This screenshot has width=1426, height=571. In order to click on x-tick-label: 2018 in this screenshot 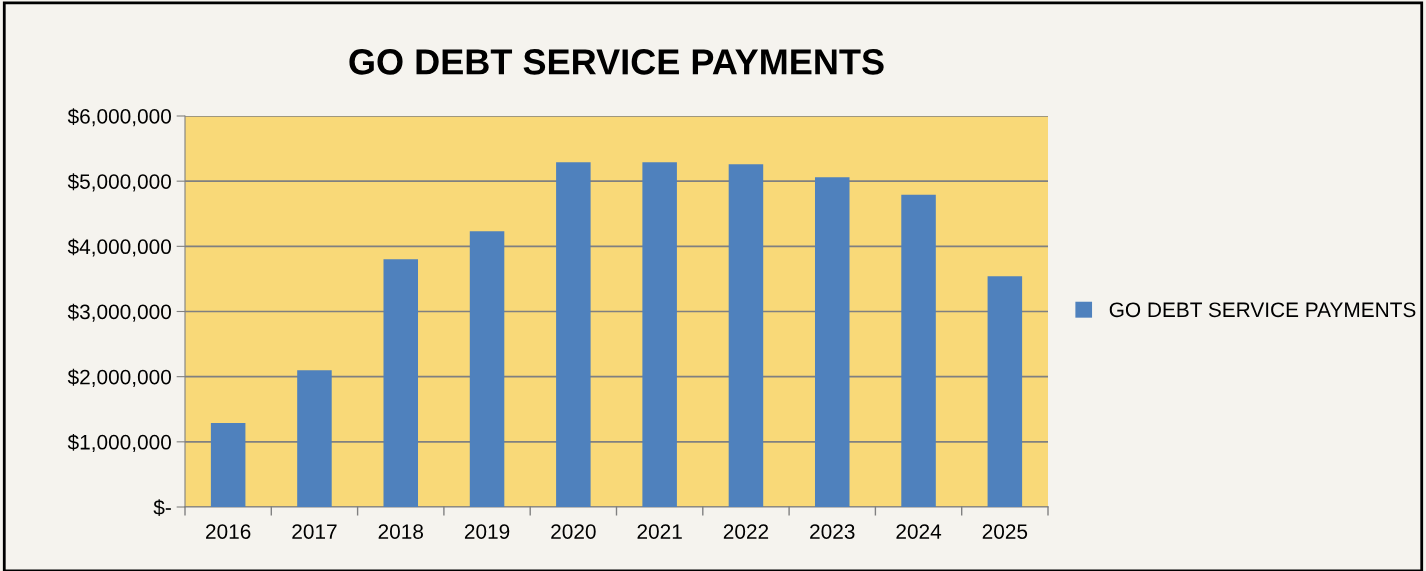, I will do `click(401, 531)`.